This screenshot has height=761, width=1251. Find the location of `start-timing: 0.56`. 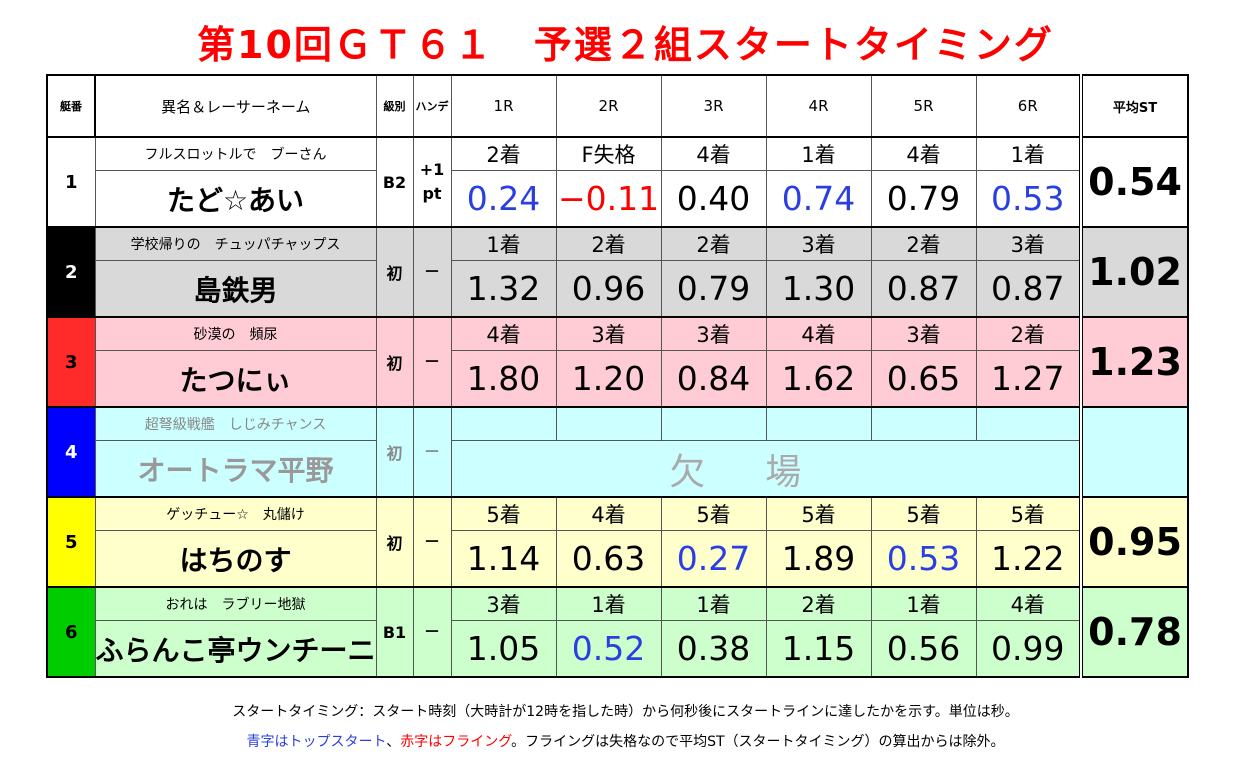

start-timing: 0.56 is located at coordinates (923, 649).